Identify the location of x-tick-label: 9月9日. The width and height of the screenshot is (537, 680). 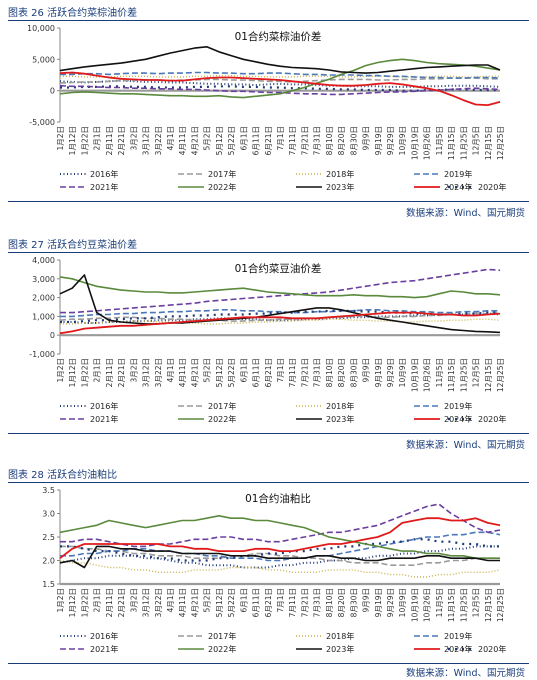
(366, 138).